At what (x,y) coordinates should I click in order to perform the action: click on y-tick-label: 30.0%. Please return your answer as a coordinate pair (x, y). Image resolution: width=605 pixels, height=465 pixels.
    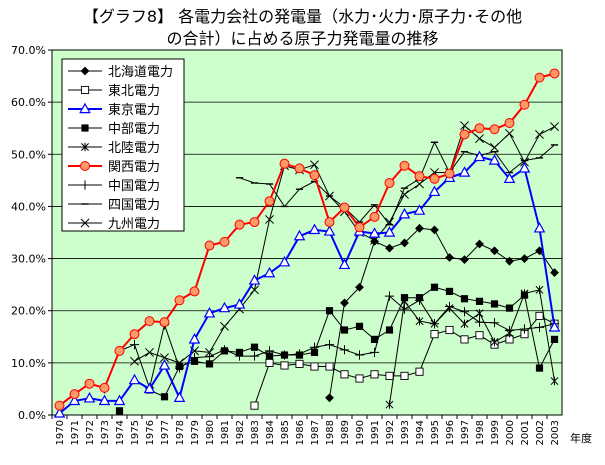
    Looking at the image, I should click on (28, 259).